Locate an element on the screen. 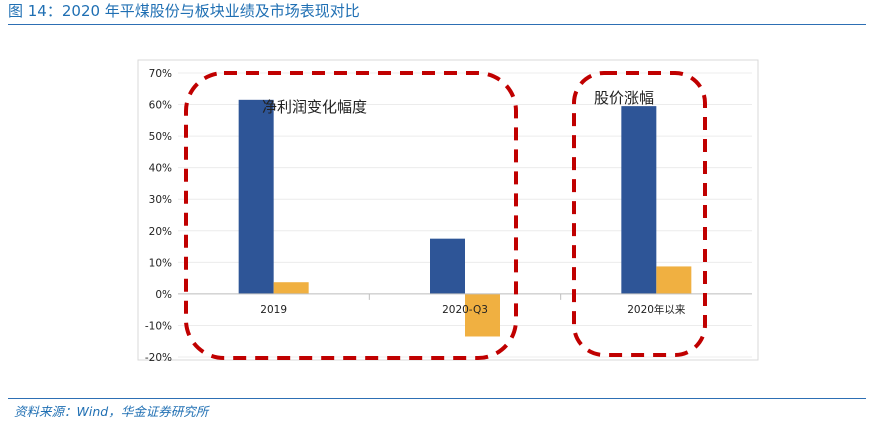  y-tick-label: 40% is located at coordinates (160, 169).